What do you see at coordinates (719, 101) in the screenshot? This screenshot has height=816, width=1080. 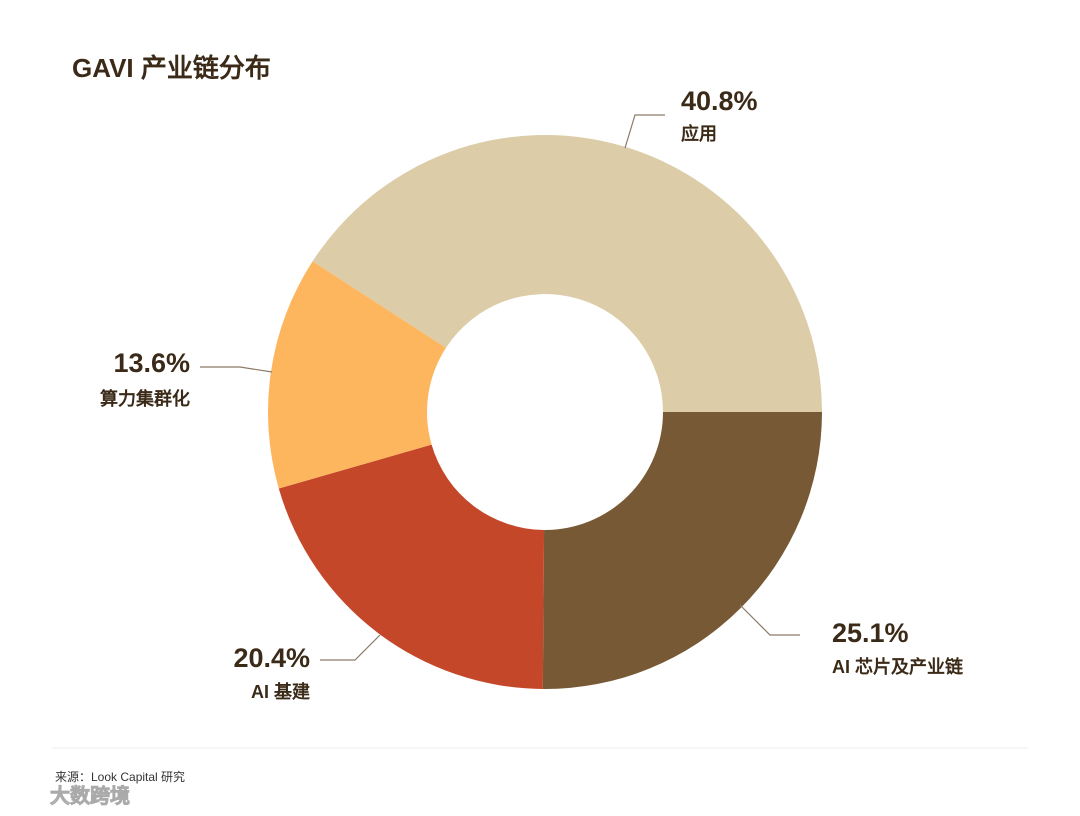 I see `value-label: 40.8%` at bounding box center [719, 101].